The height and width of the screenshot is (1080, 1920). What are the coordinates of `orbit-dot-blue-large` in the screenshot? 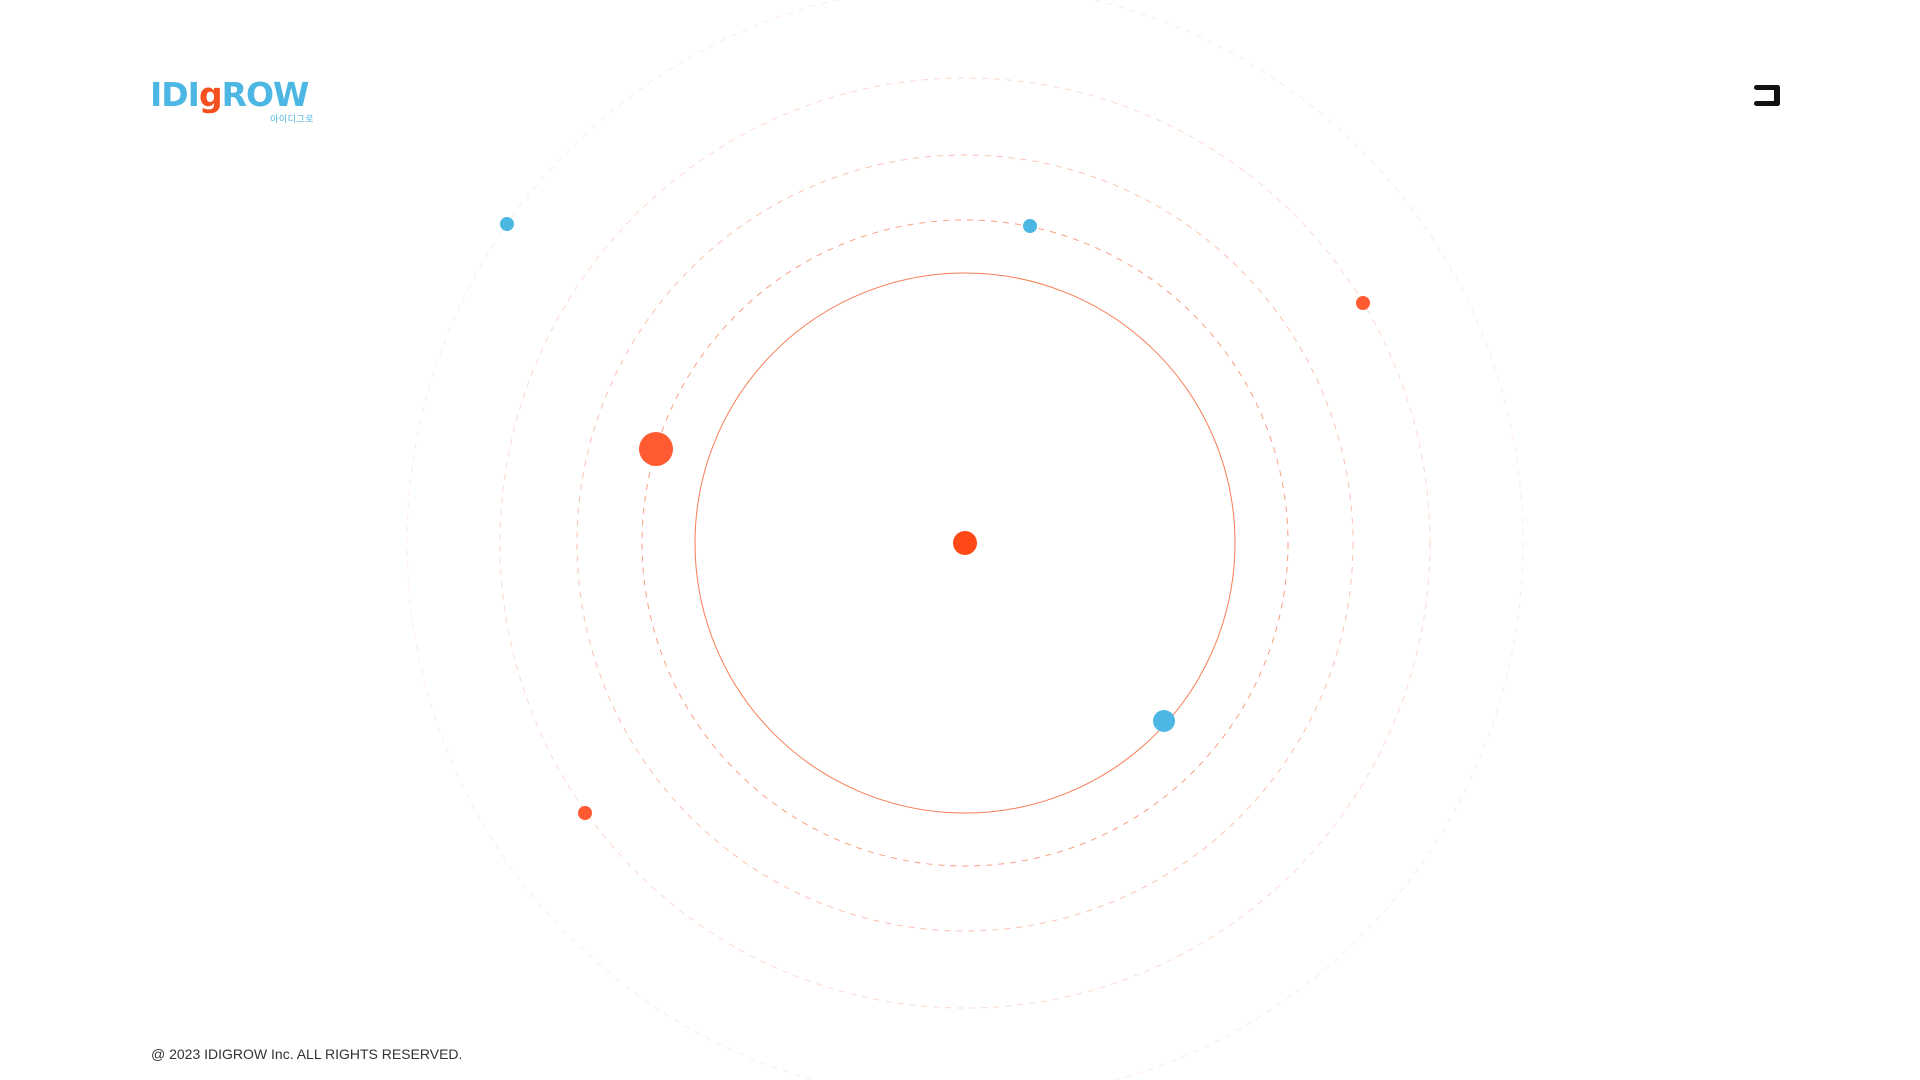 It's located at (1164, 721).